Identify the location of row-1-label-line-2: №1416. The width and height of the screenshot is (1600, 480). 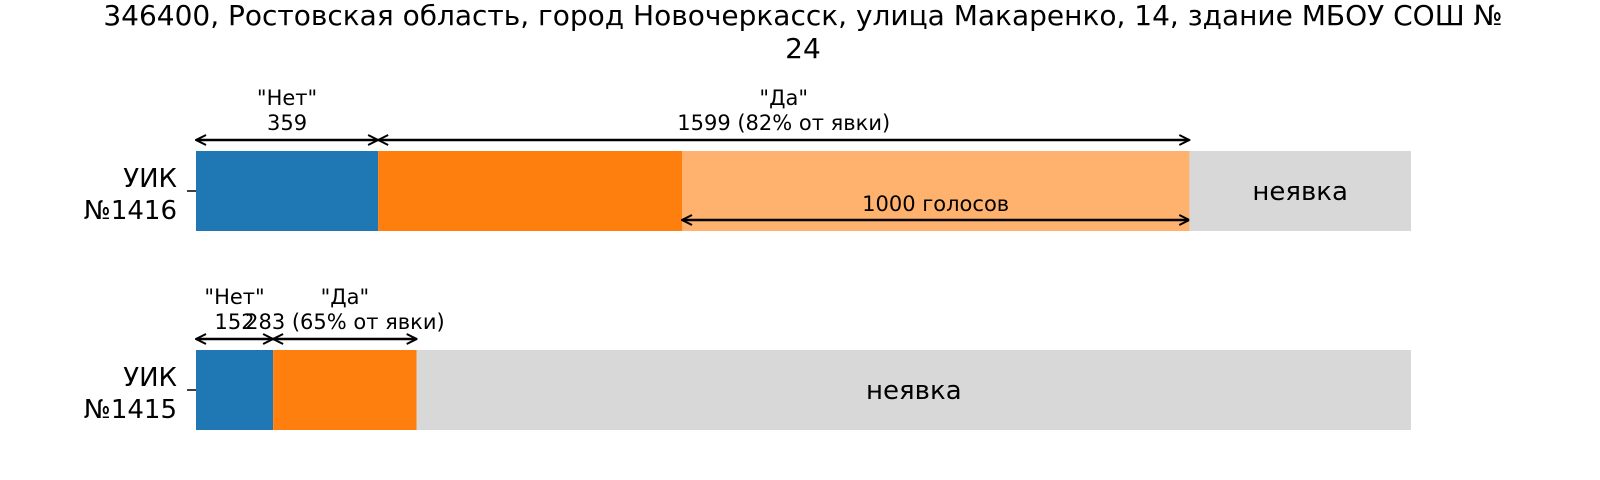
(130, 211).